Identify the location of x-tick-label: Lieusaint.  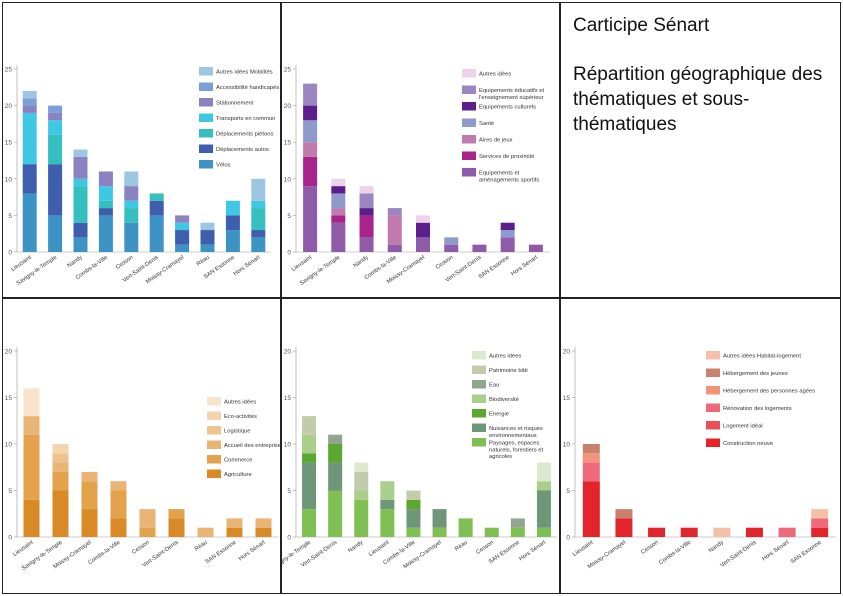
(302, 264).